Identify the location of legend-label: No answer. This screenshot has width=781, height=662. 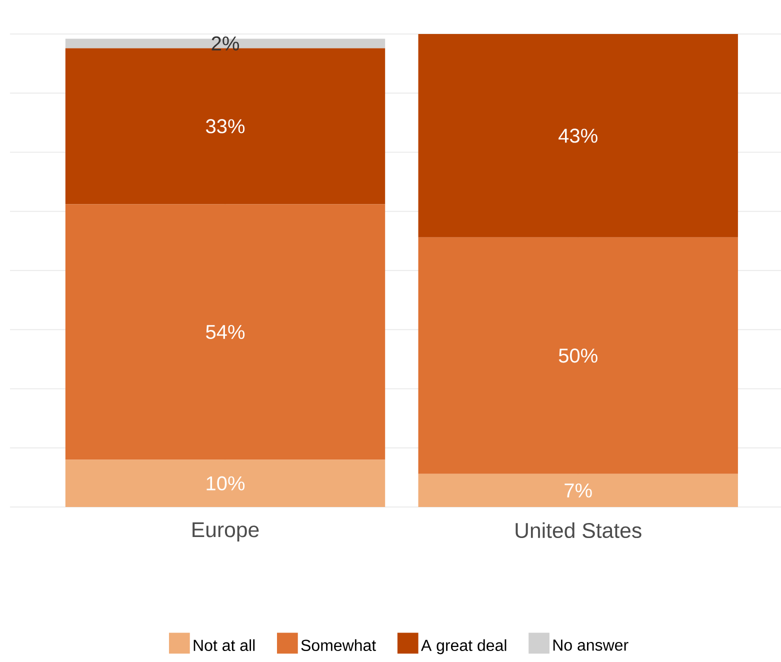
(590, 645).